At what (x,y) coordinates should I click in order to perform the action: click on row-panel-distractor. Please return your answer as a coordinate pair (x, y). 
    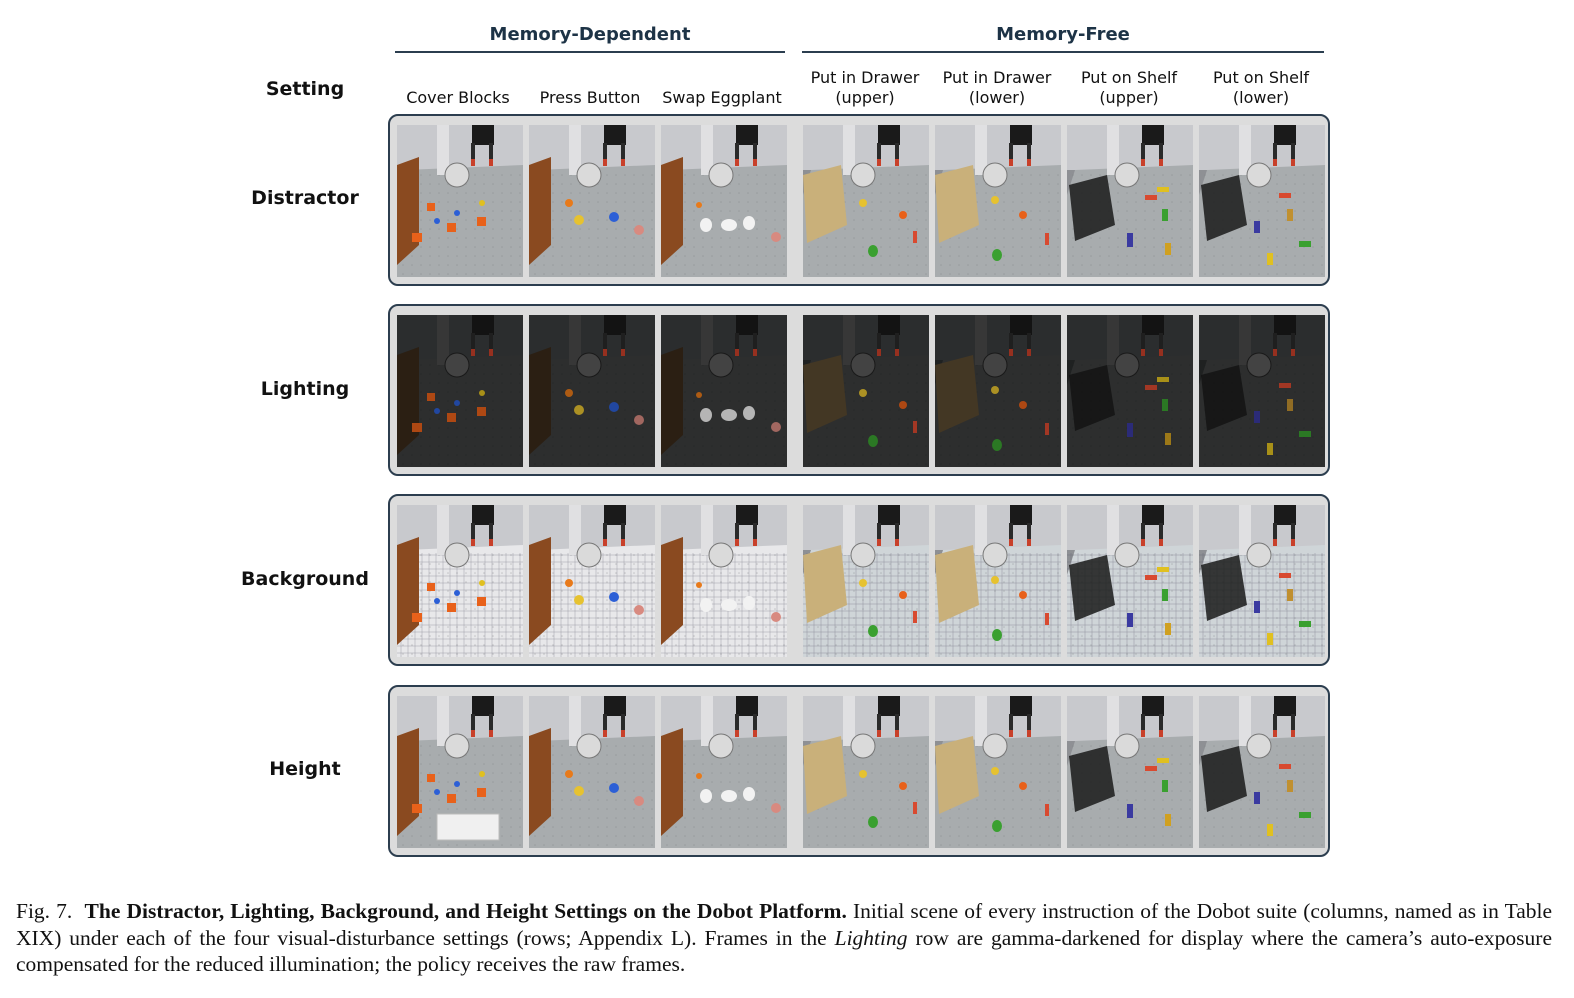
    Looking at the image, I should click on (859, 200).